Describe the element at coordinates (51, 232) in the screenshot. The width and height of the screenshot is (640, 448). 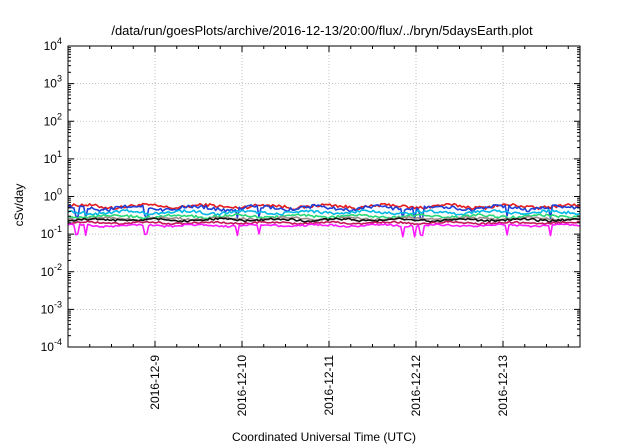
I see `y-tick-label: 10⁻¹` at that location.